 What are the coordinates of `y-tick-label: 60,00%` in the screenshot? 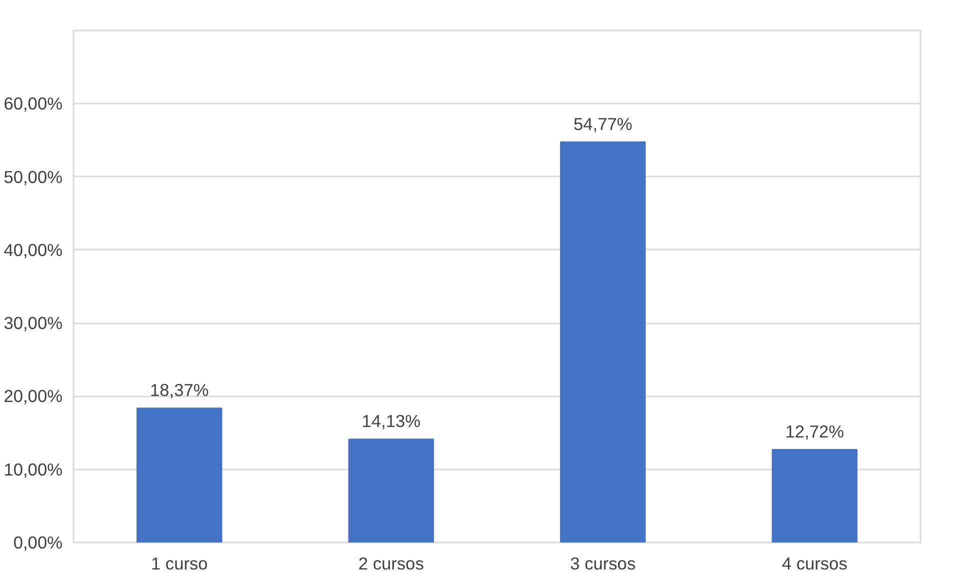 It's located at (33, 104).